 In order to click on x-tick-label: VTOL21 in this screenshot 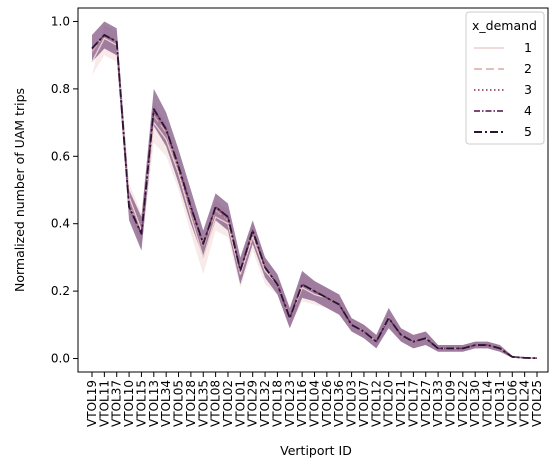, I will do `click(401, 403)`.